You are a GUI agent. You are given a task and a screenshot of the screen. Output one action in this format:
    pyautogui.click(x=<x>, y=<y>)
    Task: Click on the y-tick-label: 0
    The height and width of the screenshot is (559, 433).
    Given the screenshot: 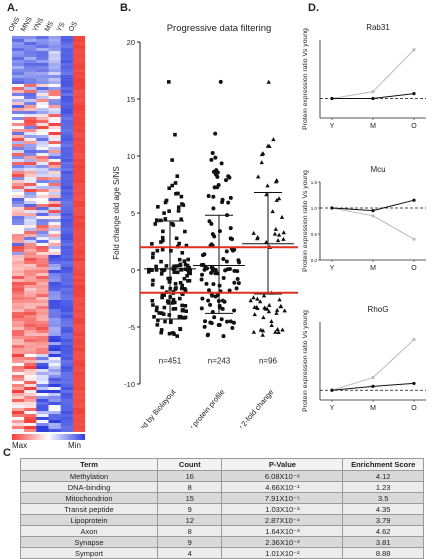 What is the action you would take?
    pyautogui.click(x=133, y=270)
    